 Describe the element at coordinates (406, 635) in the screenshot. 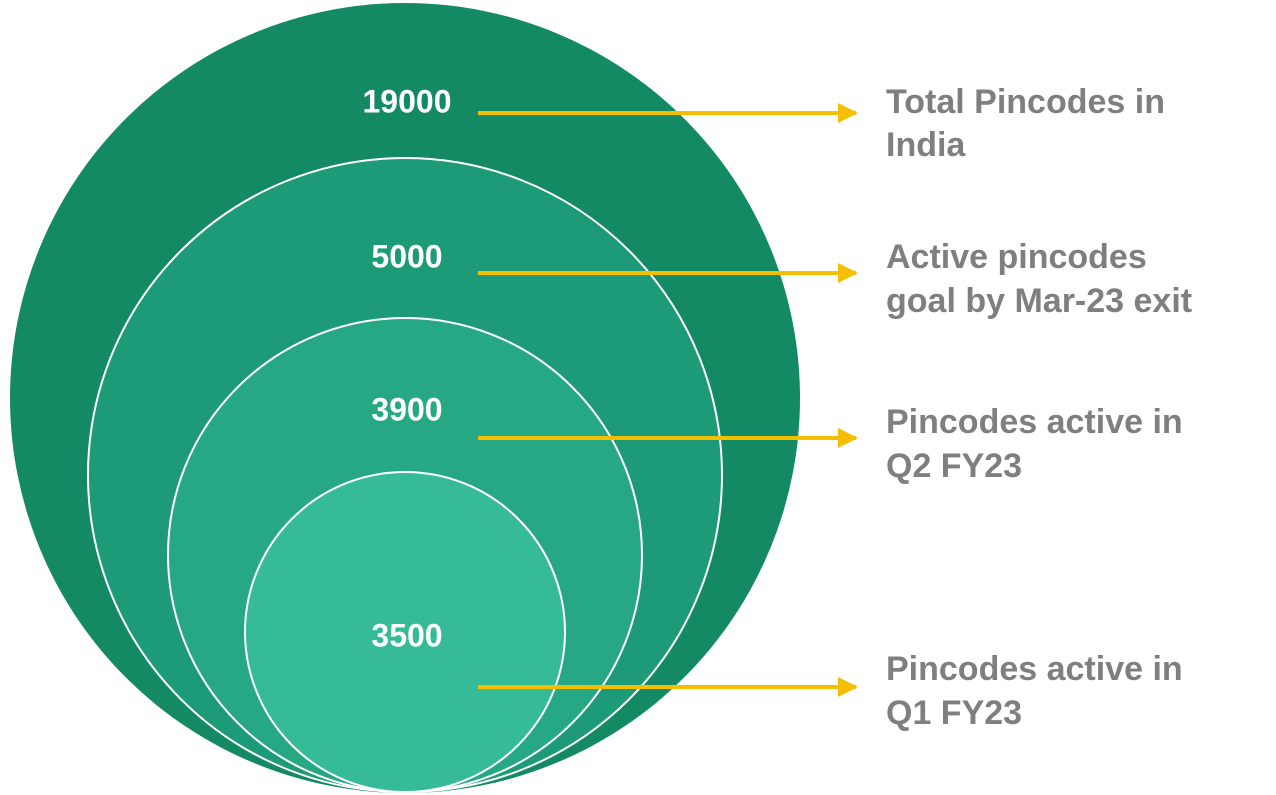

I see `node-value: 3500` at that location.